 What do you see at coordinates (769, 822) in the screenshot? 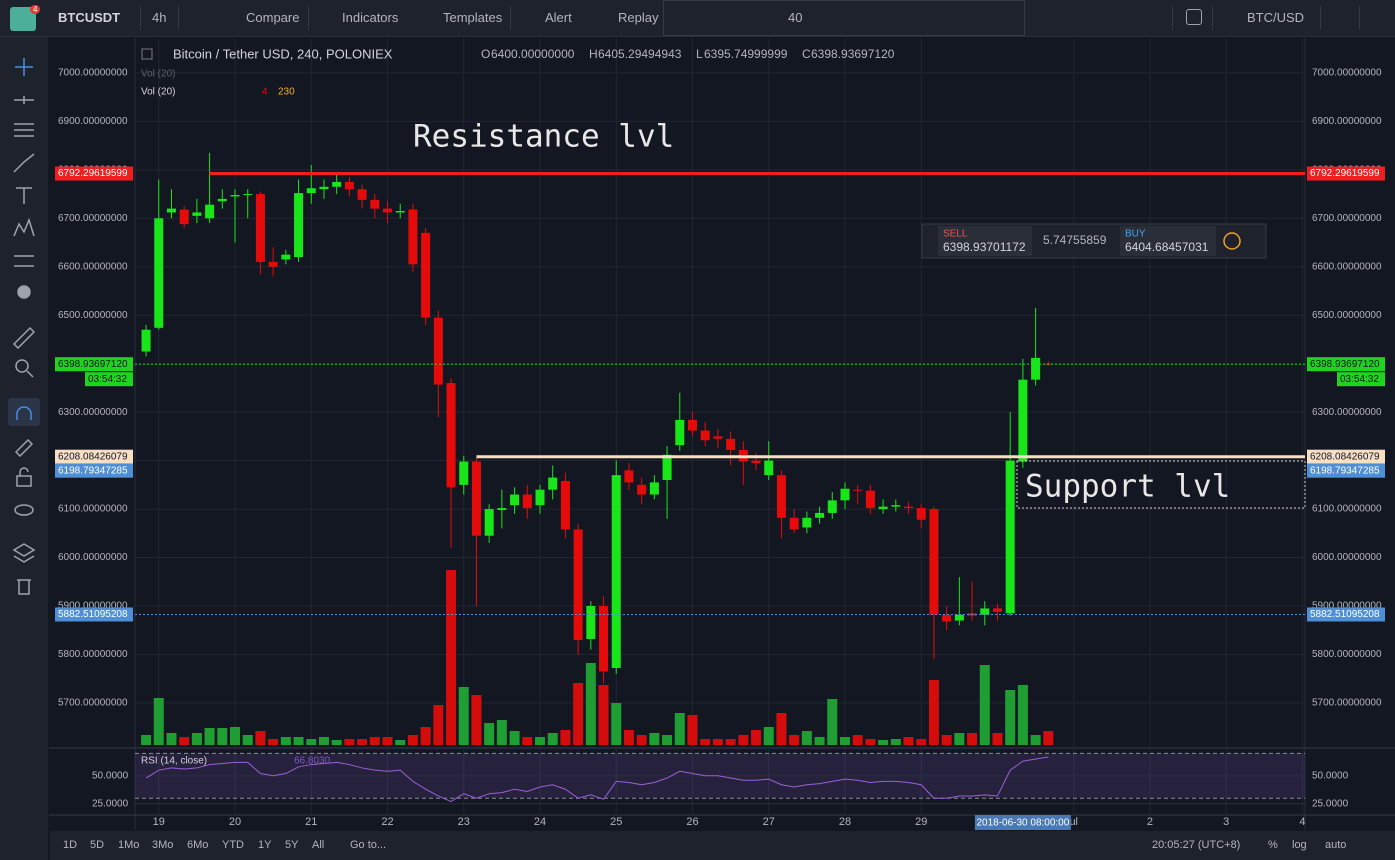
I see `x-tick-label: 27` at bounding box center [769, 822].